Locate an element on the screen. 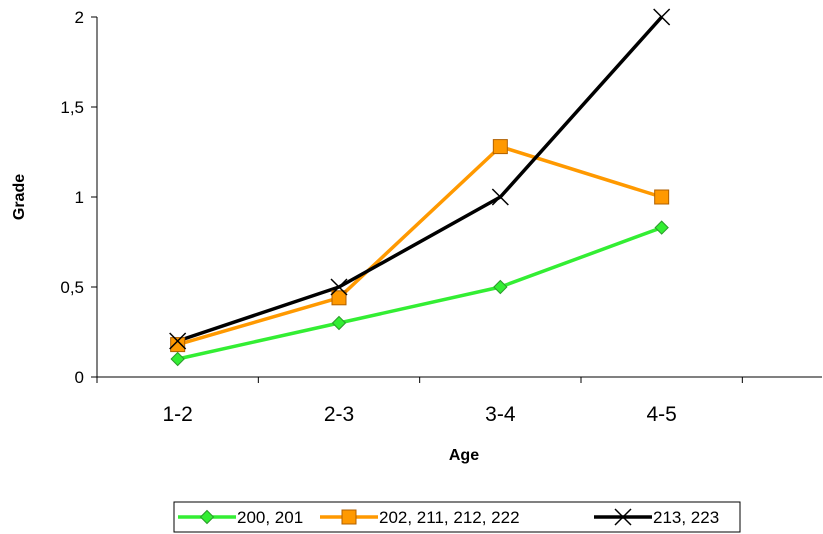  legend-label: 200, 201 is located at coordinates (270, 517).